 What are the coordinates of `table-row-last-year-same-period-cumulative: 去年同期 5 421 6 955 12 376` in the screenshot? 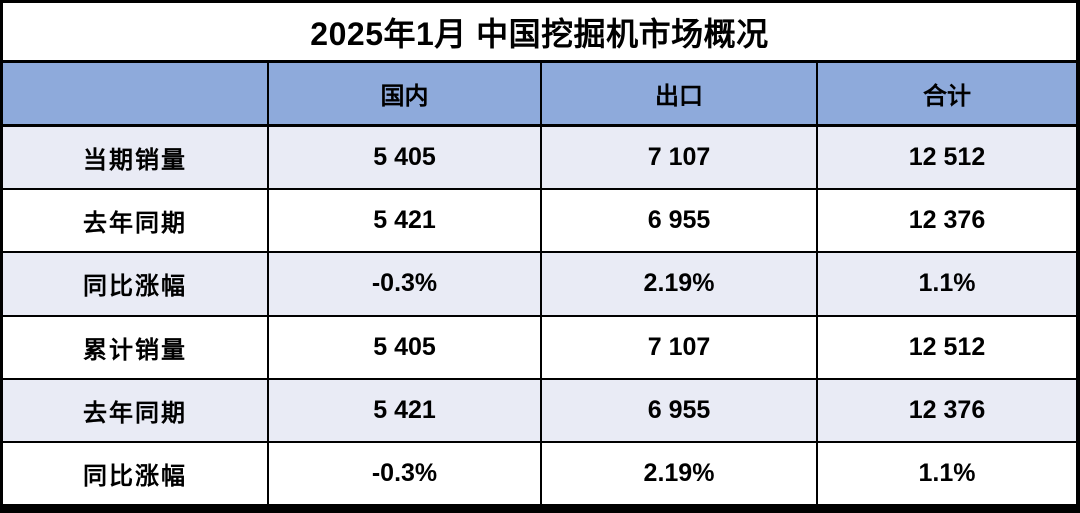 It's located at (539, 409).